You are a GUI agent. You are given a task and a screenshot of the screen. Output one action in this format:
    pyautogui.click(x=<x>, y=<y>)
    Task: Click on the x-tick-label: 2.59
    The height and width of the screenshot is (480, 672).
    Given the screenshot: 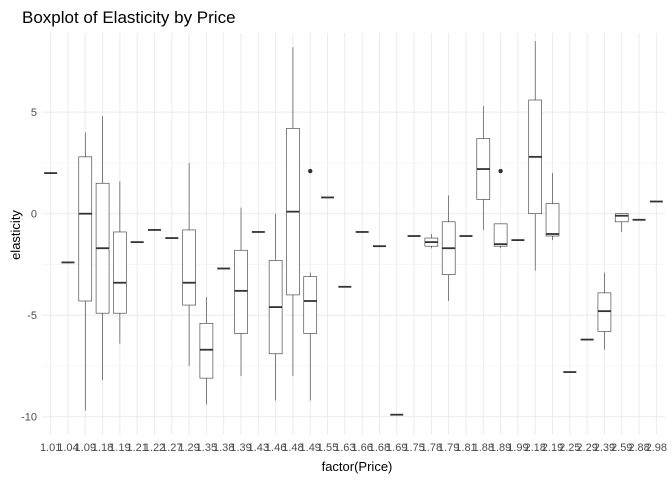 What is the action you would take?
    pyautogui.click(x=621, y=448)
    